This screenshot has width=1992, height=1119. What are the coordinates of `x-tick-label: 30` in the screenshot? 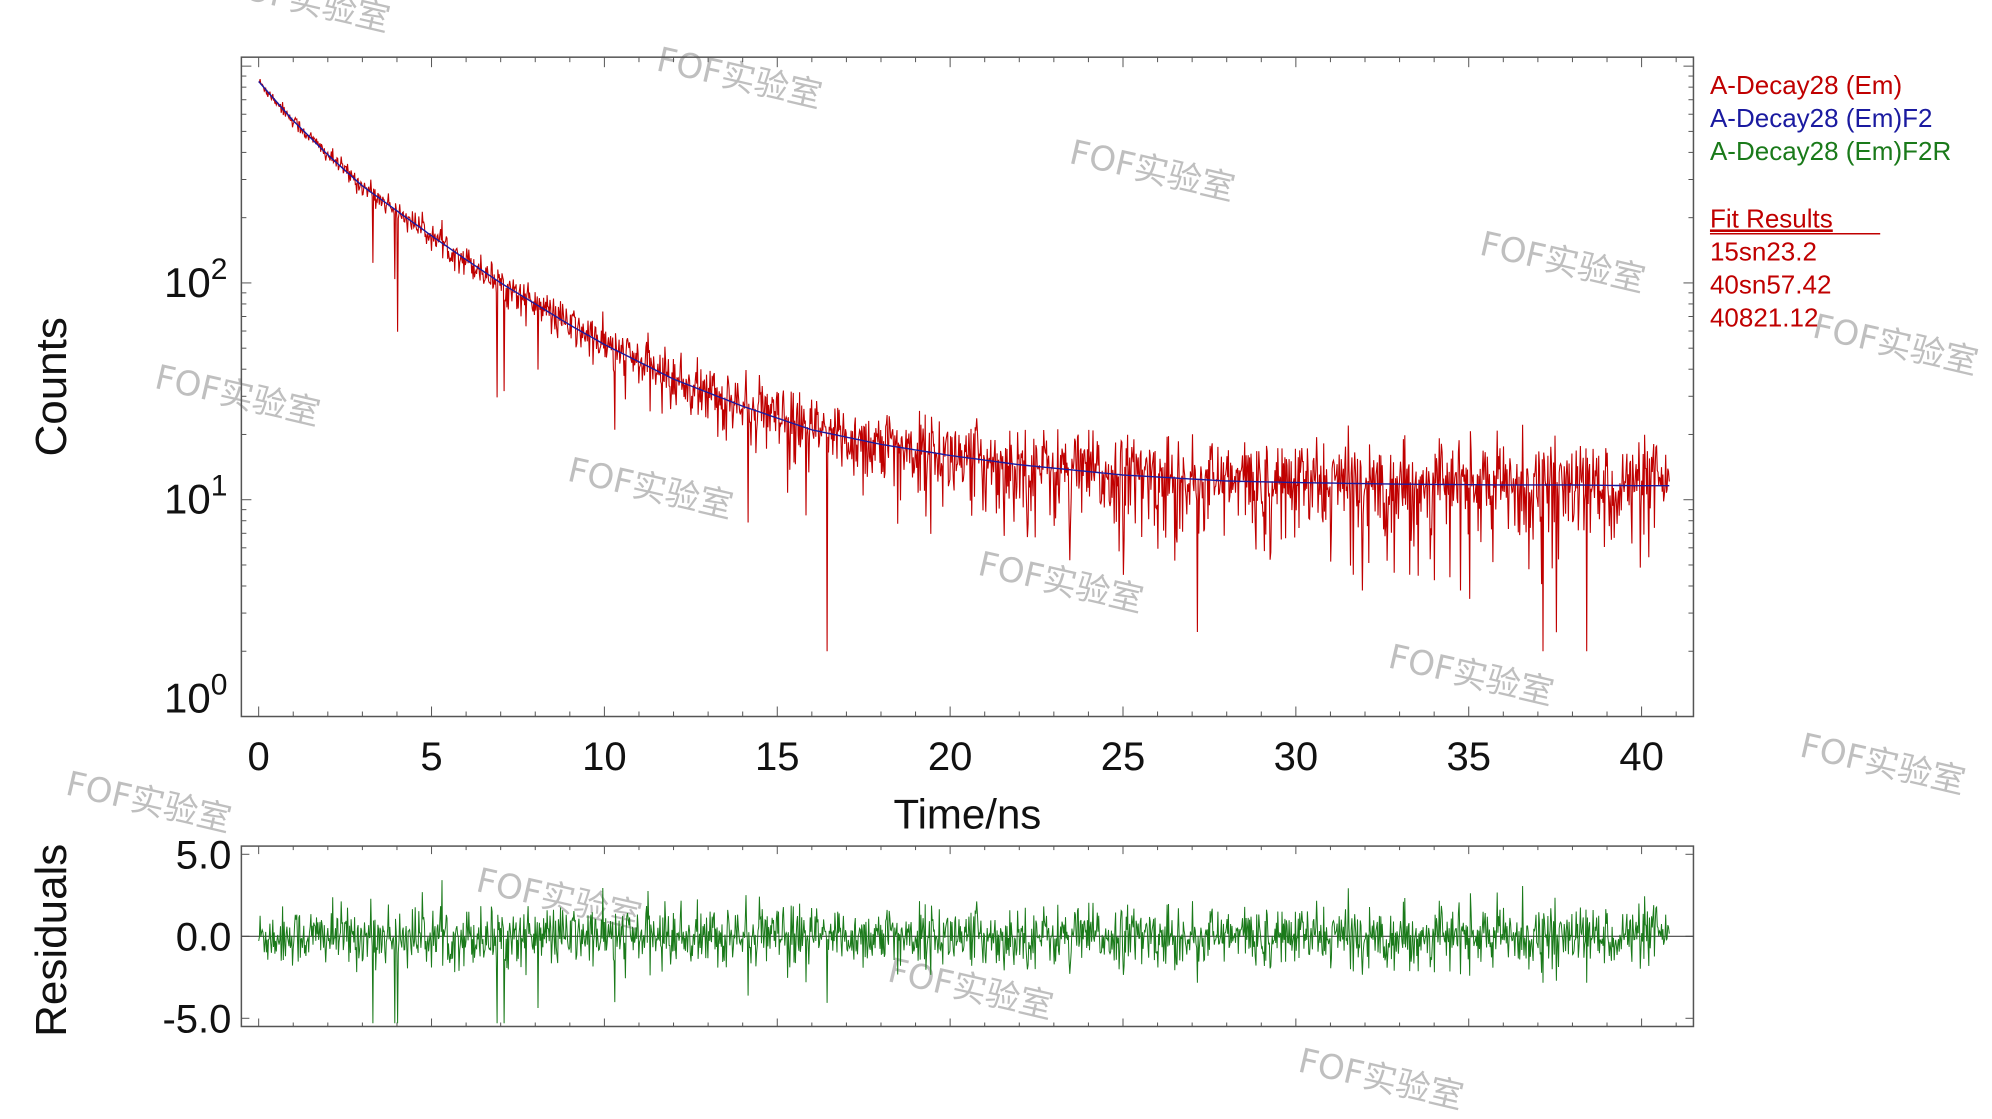 It's located at (1296, 757).